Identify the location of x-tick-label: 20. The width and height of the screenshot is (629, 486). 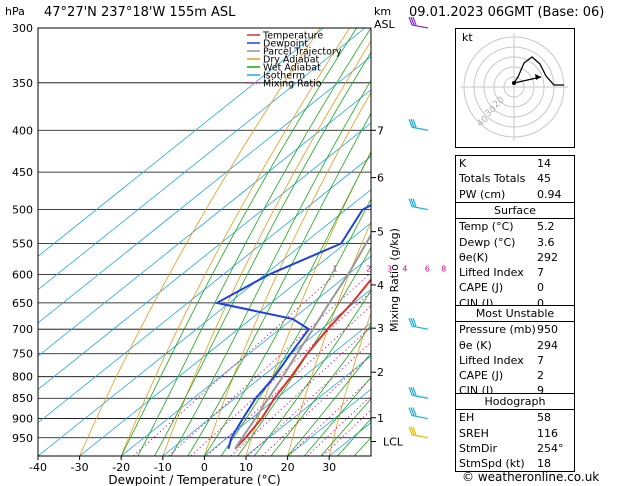
(288, 467).